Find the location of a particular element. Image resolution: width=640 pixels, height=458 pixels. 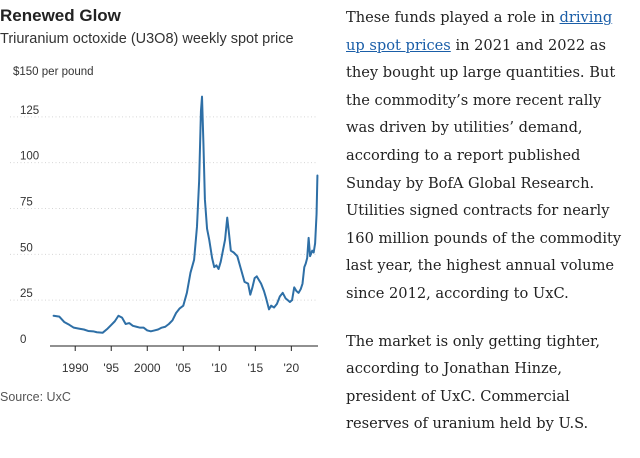

driving-up-spot-prices-link: driving is located at coordinates (586, 17).